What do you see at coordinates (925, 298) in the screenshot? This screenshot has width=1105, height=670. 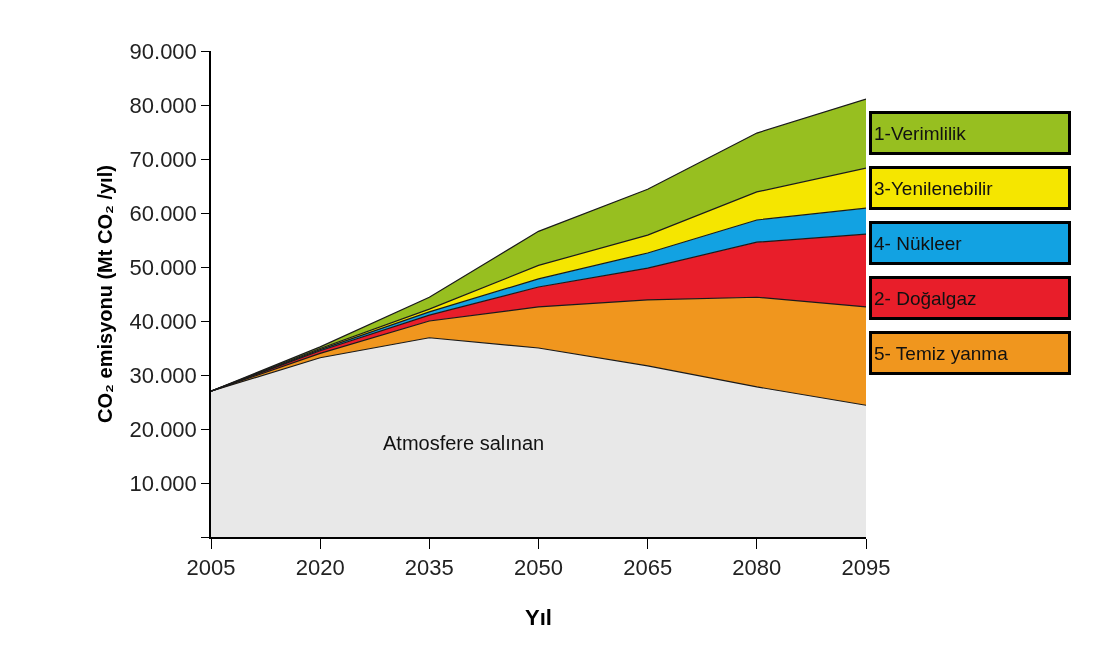 I see `series-label: 2- Doğalgaz` at bounding box center [925, 298].